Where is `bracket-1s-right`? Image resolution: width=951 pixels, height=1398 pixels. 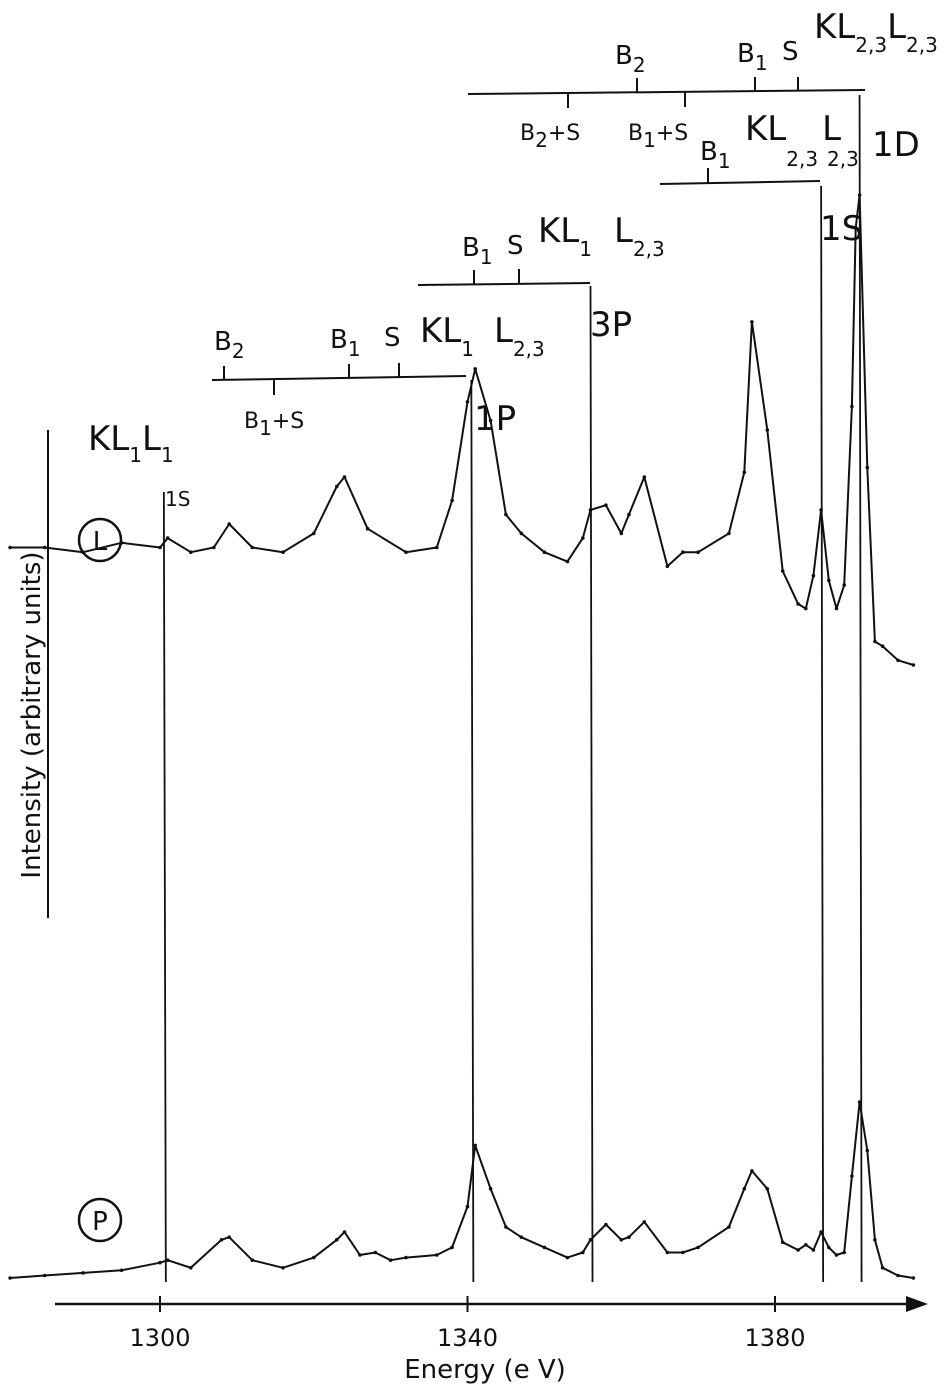 bracket-1s-right is located at coordinates (740, 182).